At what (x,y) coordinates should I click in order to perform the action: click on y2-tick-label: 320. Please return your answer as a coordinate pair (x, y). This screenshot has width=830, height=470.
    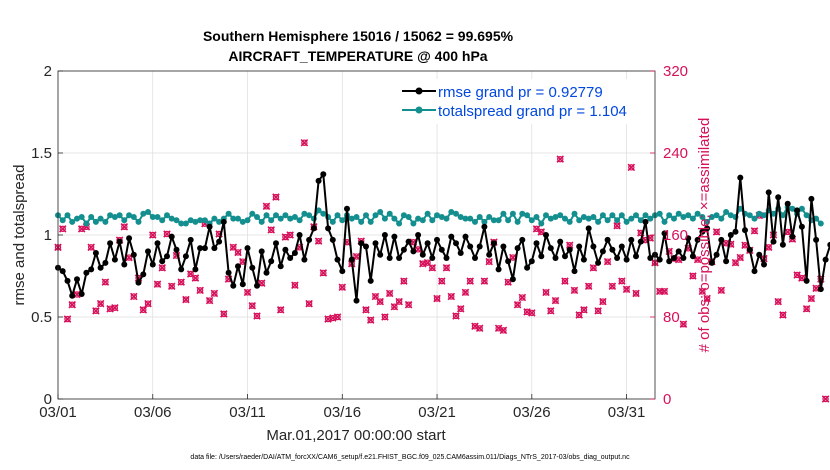
    Looking at the image, I should click on (675, 71).